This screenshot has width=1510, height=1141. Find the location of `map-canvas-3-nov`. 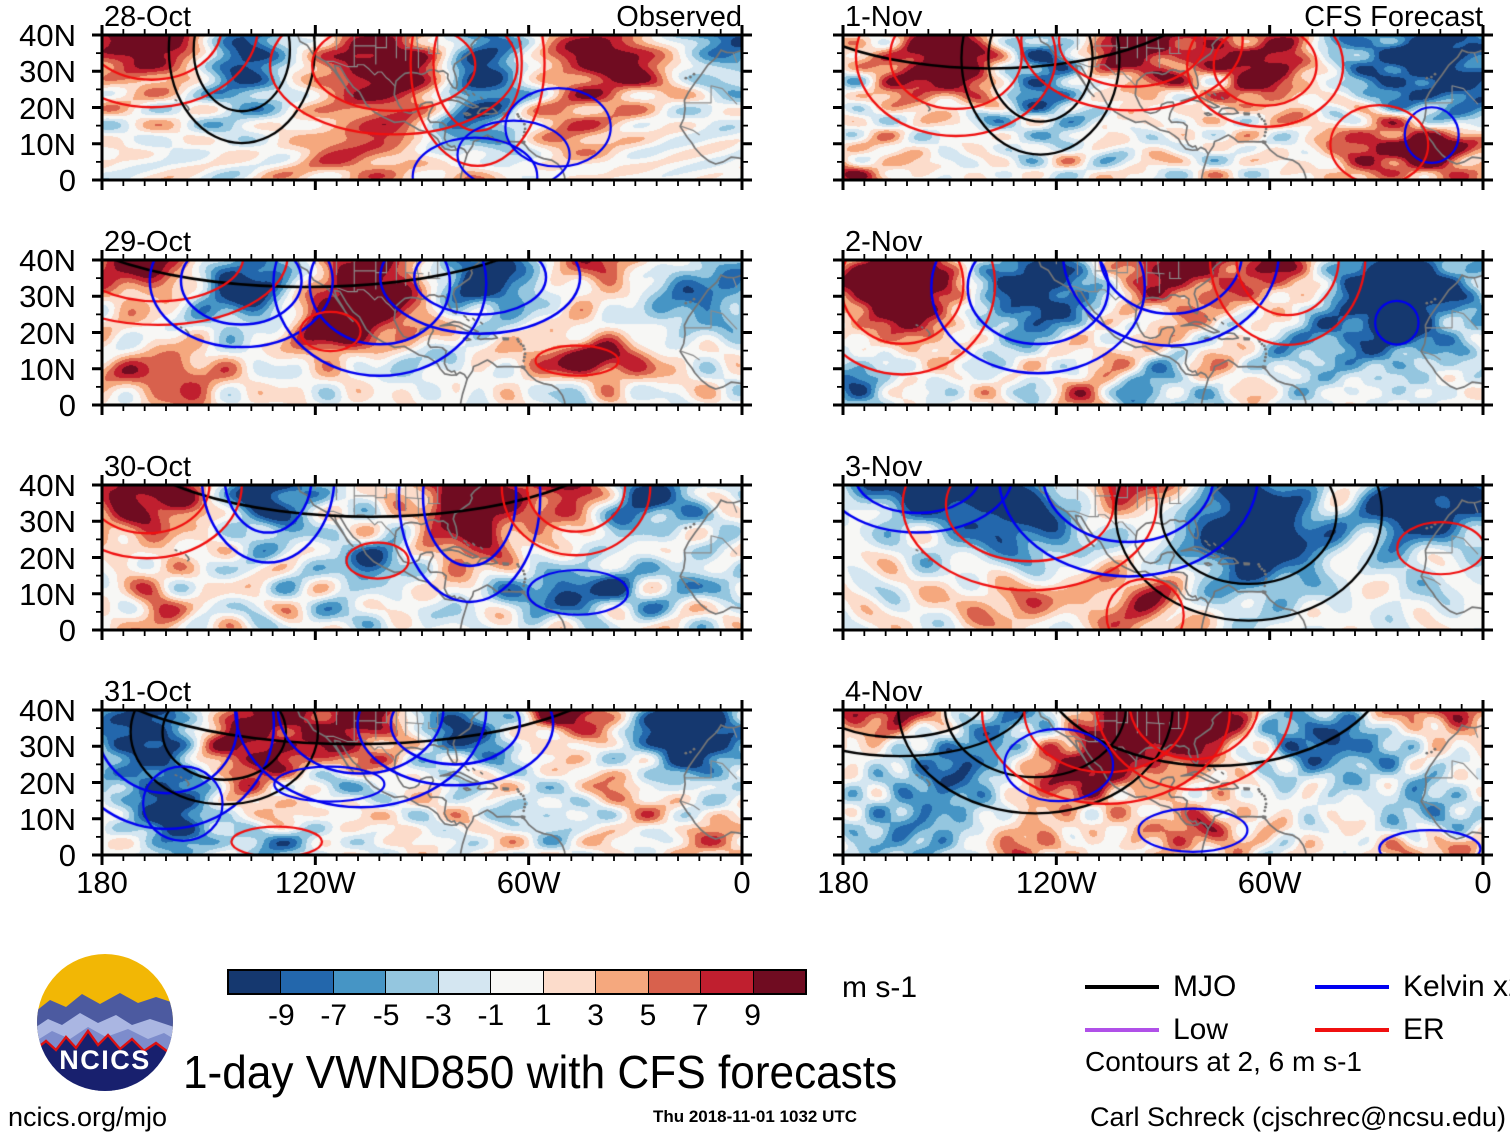

map-canvas-3-nov is located at coordinates (1163, 557).